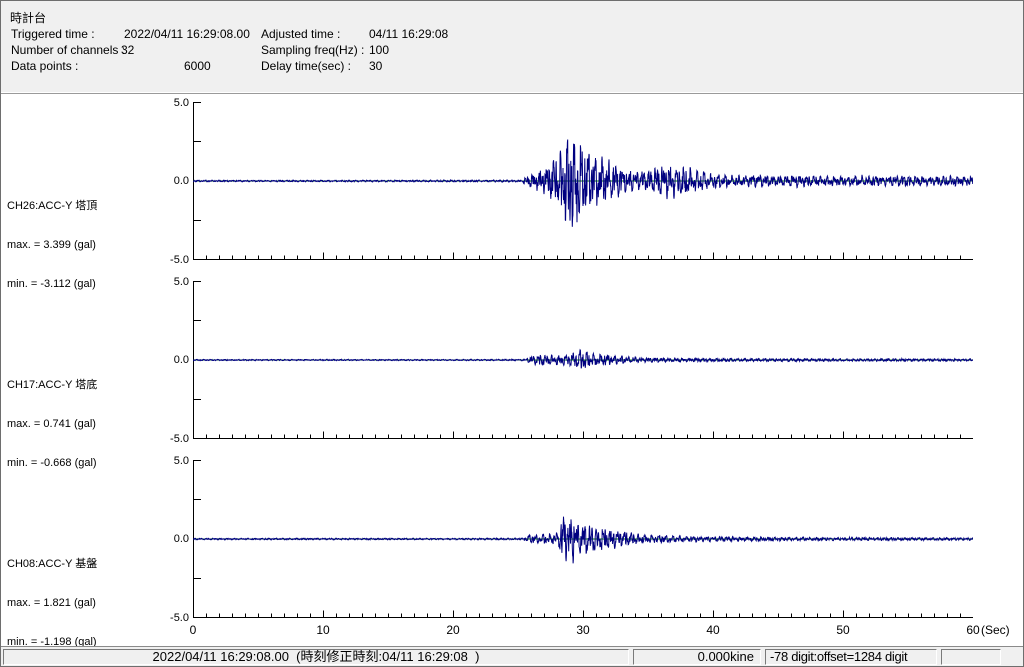 This screenshot has width=1024, height=667. What do you see at coordinates (193, 630) in the screenshot?
I see `x-tick-label: 0` at bounding box center [193, 630].